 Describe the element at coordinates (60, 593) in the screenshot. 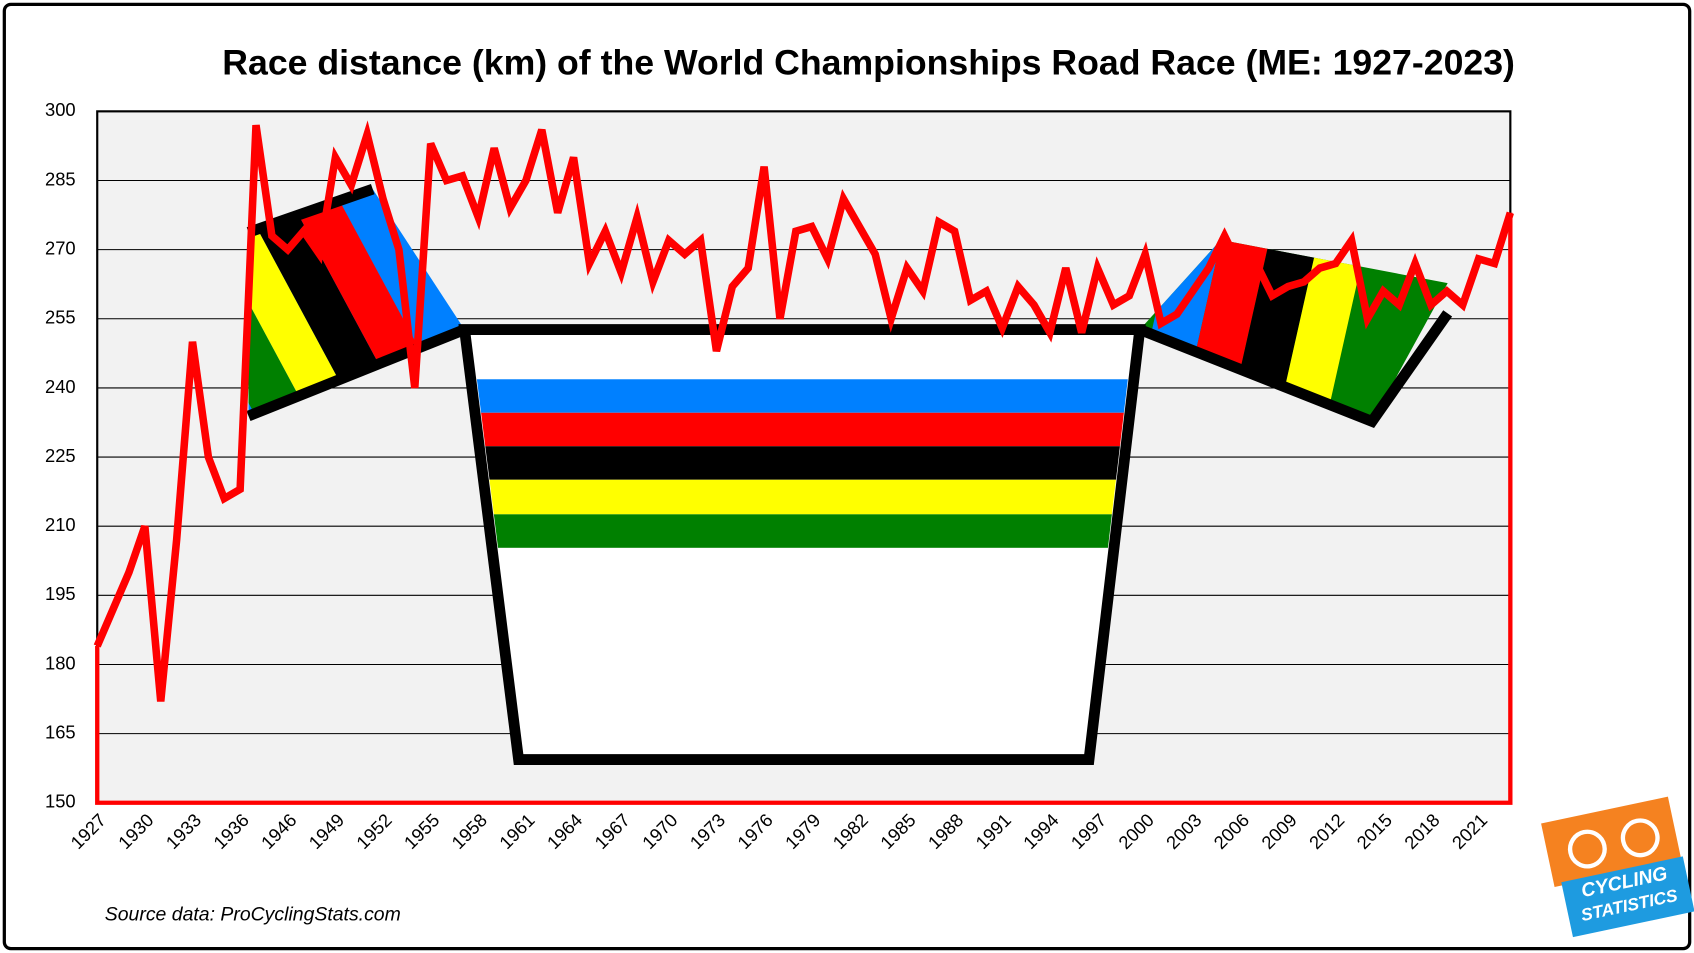

I see `y-tick-label: 195` at that location.